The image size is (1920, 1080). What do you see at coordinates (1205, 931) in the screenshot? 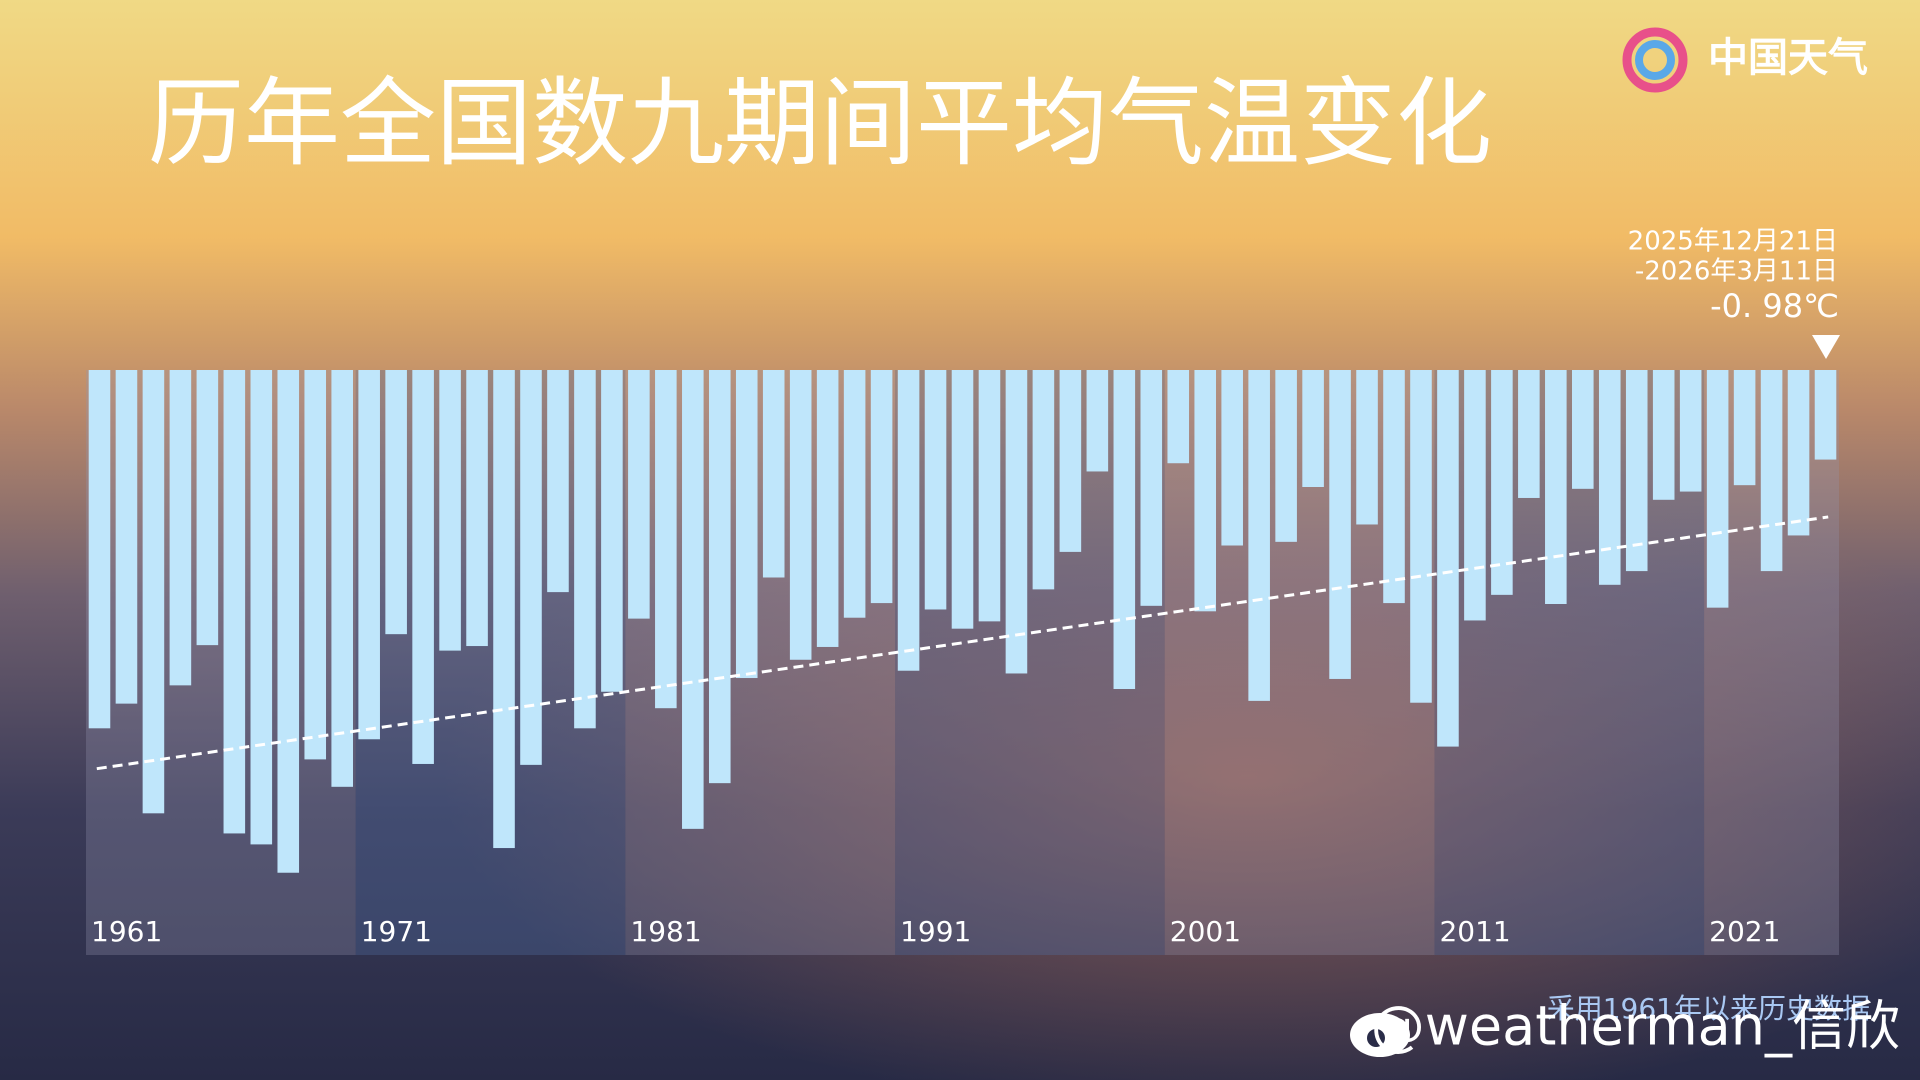
I see `x-tick-label: 2001` at bounding box center [1205, 931].